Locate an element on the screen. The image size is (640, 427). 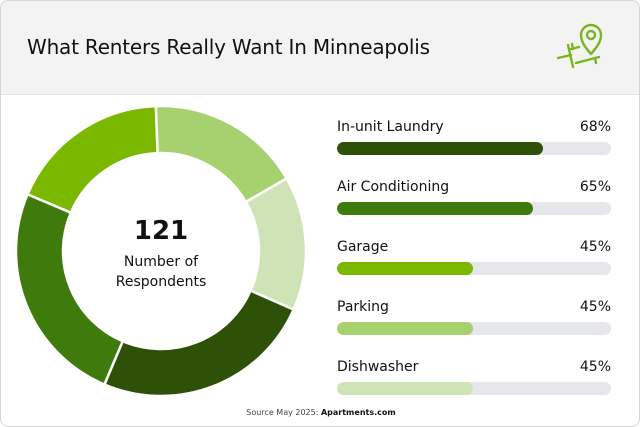
donut-segment-air-conditioning is located at coordinates (69, 289).